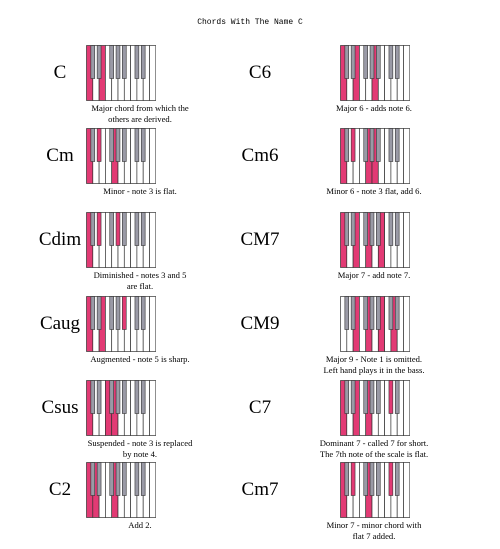 The width and height of the screenshot is (500, 549). I want to click on keyboard-cm6, so click(375, 156).